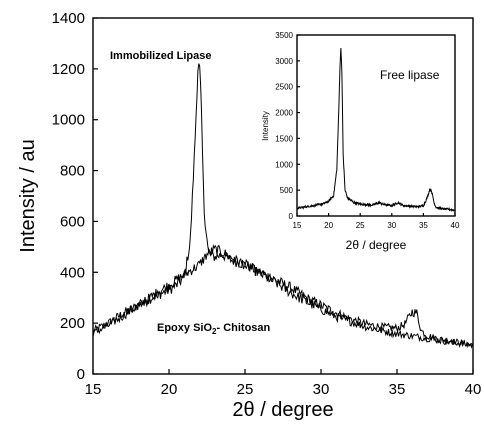 The width and height of the screenshot is (484, 438). Describe the element at coordinates (72, 272) in the screenshot. I see `main-y-tick-label-400: 400` at that location.